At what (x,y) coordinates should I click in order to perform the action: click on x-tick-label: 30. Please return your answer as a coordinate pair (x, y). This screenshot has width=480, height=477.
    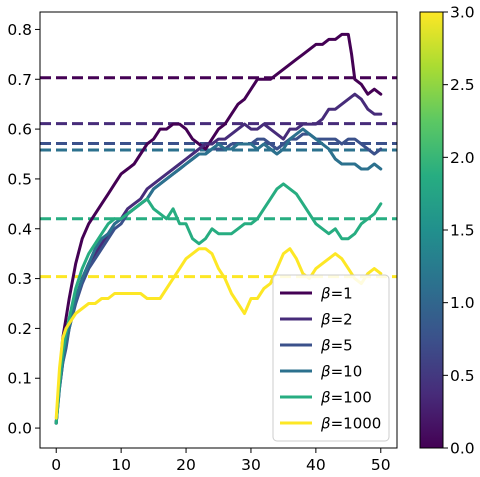
    Looking at the image, I should click on (251, 465).